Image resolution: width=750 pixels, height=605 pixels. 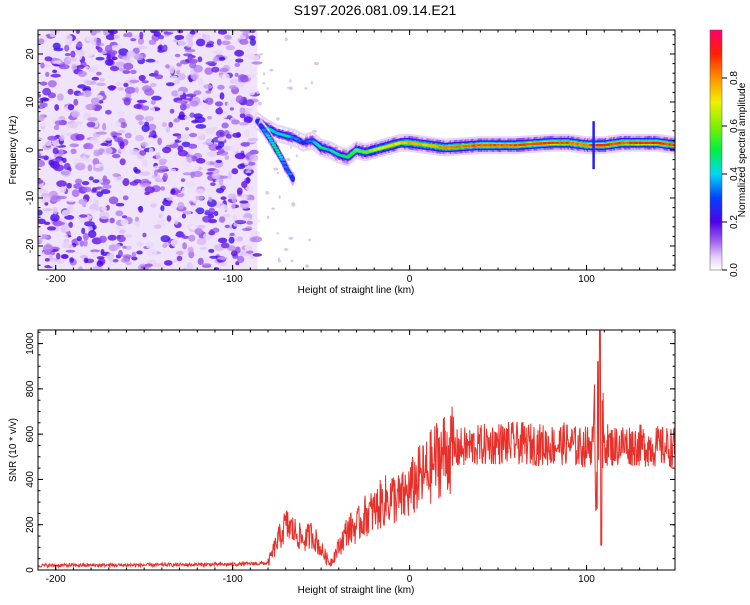 What do you see at coordinates (734, 270) in the screenshot?
I see `colorbar-tick-label: 0.0` at bounding box center [734, 270].